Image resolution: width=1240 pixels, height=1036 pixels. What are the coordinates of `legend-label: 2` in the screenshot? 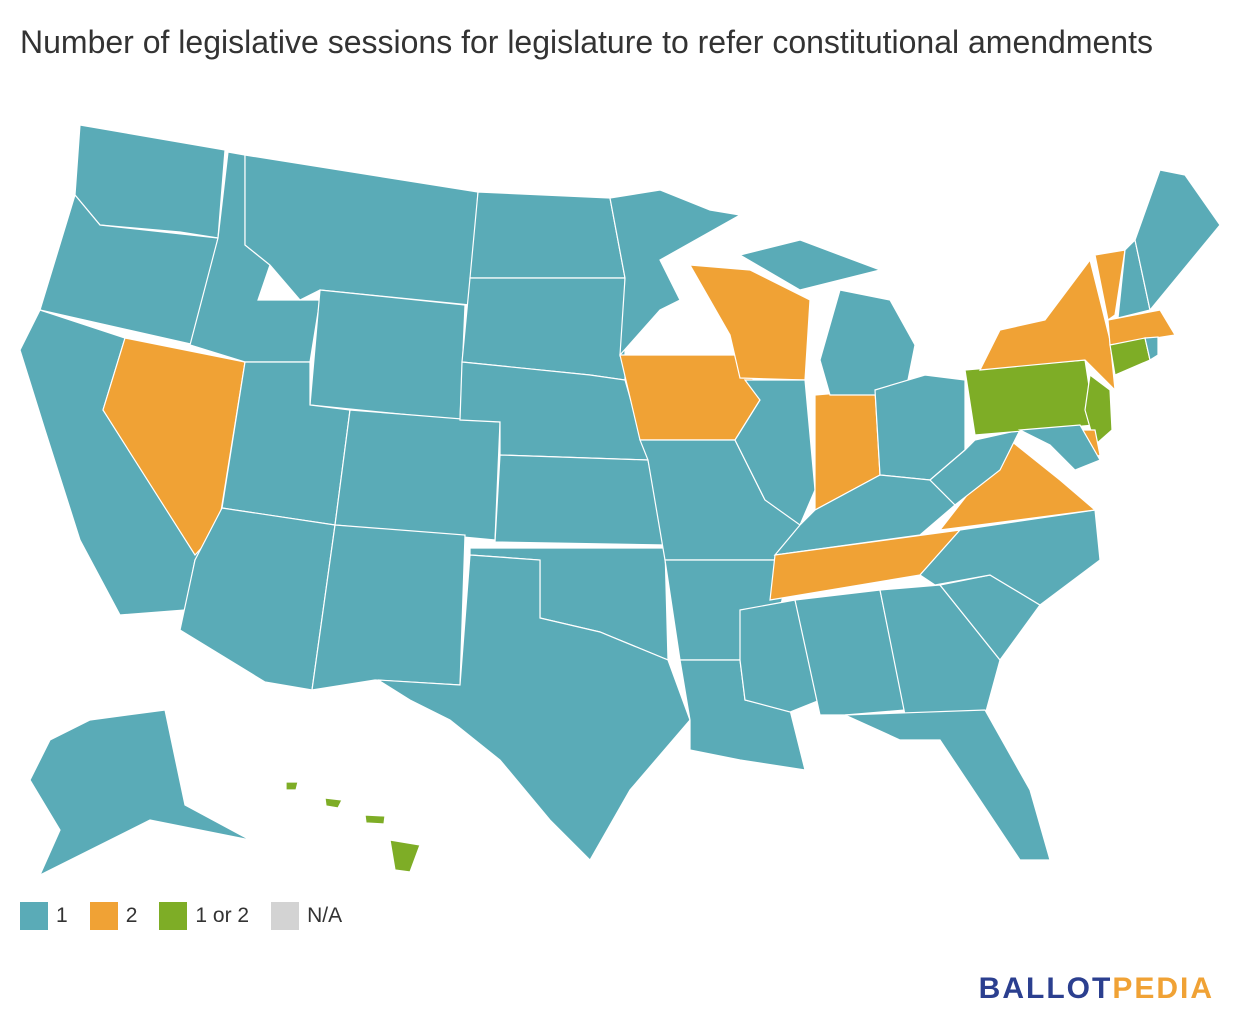 It's located at (131, 915).